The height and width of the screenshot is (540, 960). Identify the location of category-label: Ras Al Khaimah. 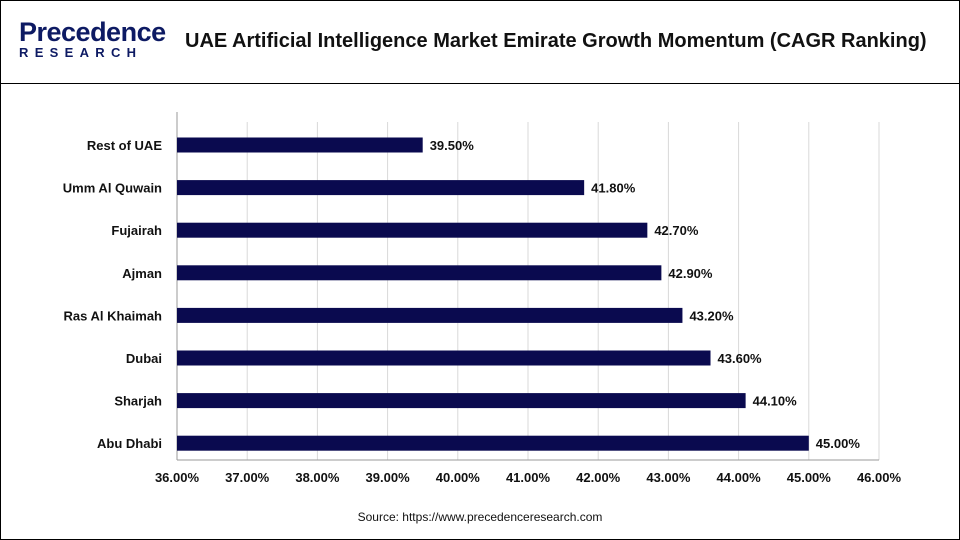
(113, 315).